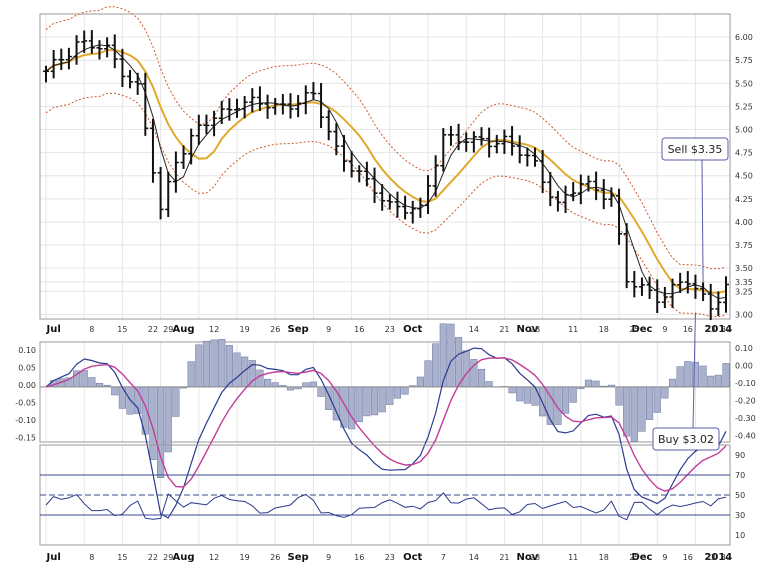  Describe the element at coordinates (744, 291) in the screenshot. I see `price-tick-label: 3.25` at that location.